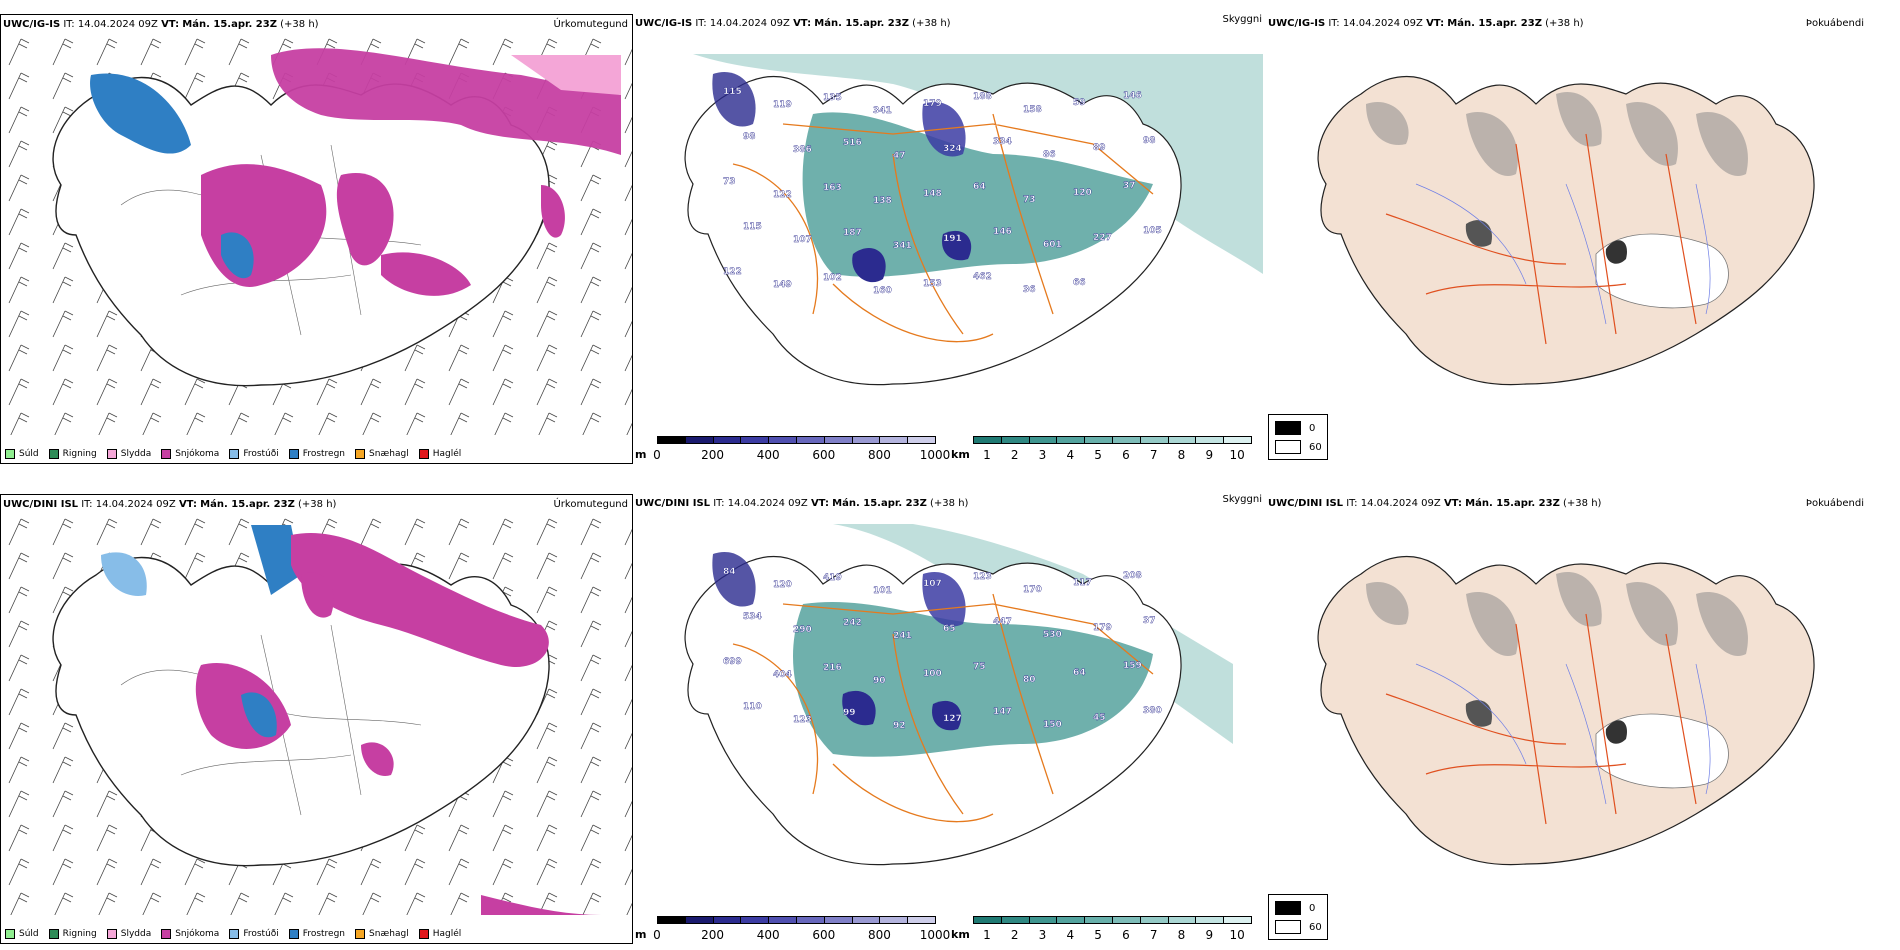  Describe the element at coordinates (1079, 103) in the screenshot. I see `ceiling-label: 59` at that location.